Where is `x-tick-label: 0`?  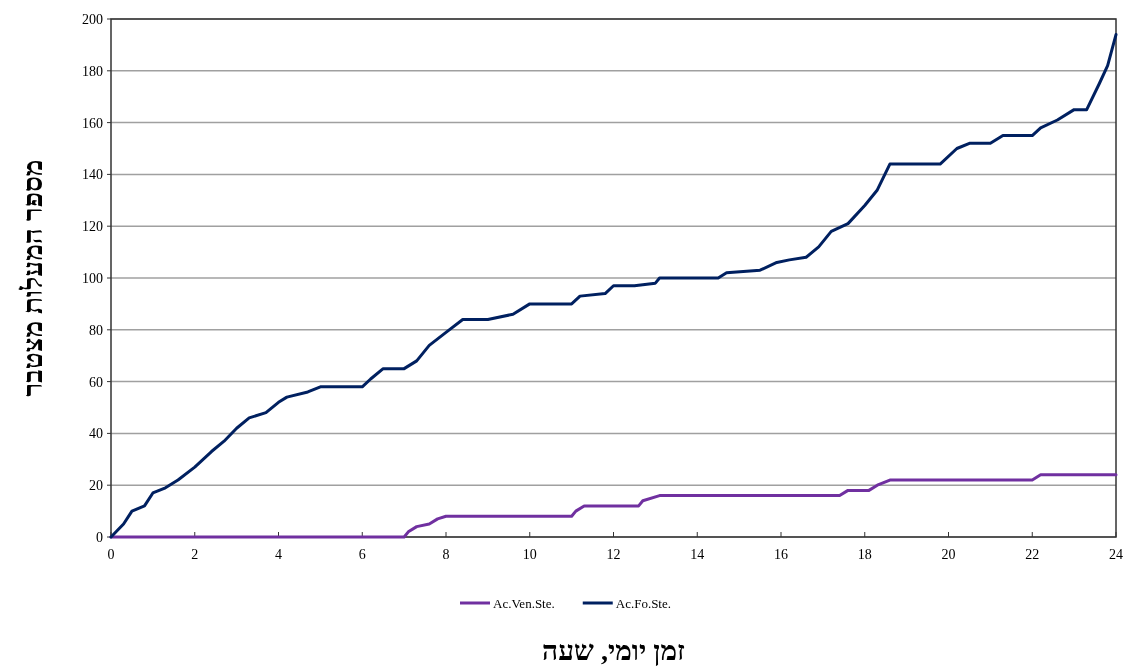 x-tick-label: 0 is located at coordinates (111, 554).